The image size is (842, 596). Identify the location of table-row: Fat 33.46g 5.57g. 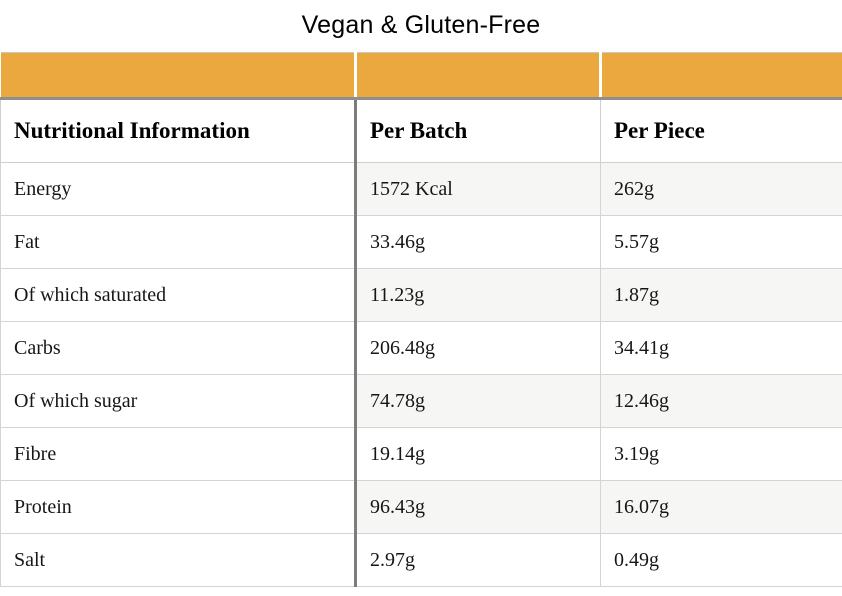
(421, 242).